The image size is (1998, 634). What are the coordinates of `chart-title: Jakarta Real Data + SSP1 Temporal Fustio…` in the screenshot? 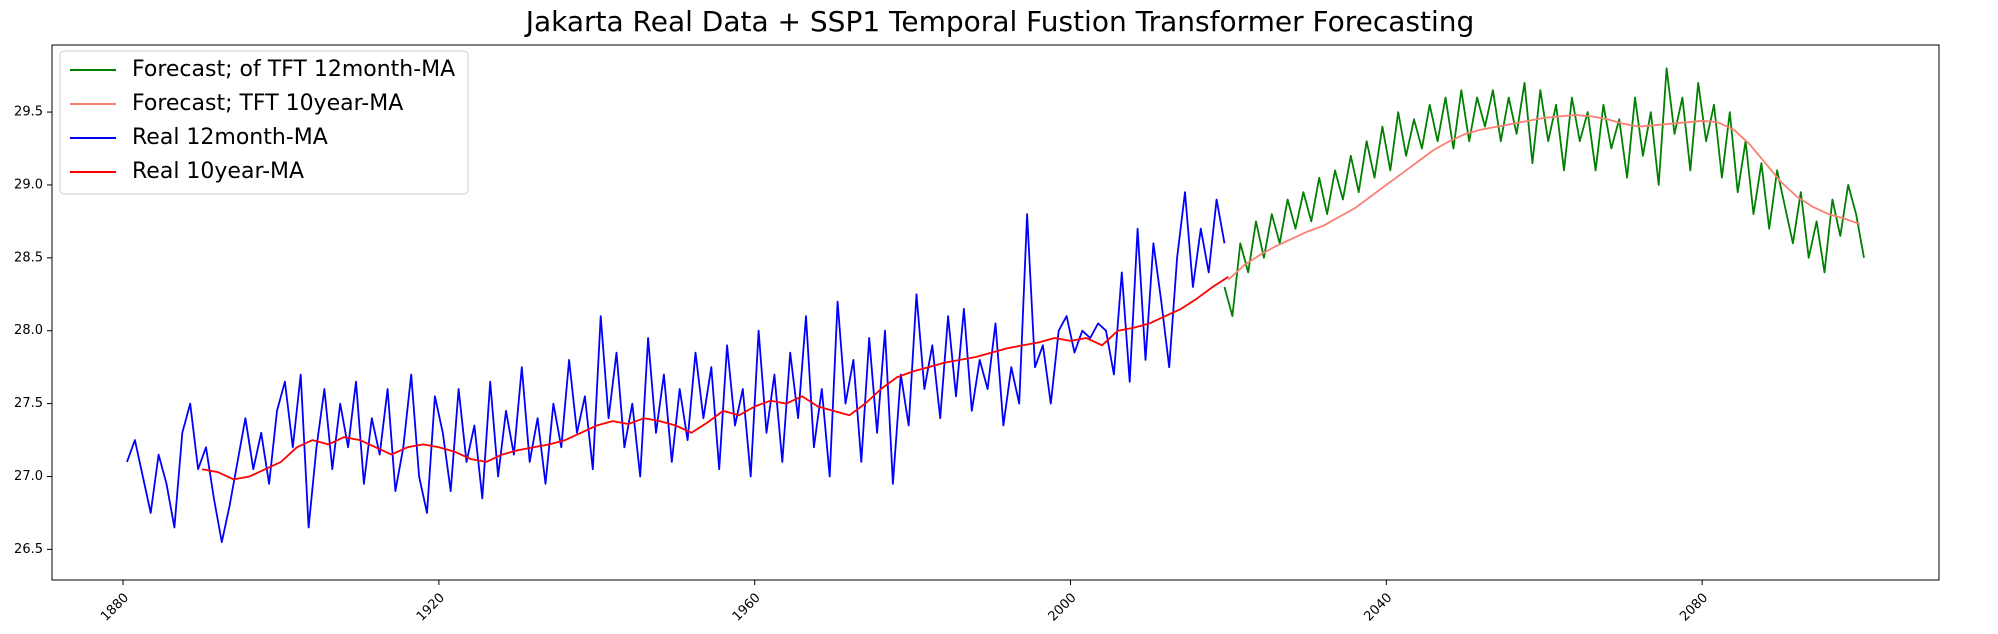 It's located at (999, 21).